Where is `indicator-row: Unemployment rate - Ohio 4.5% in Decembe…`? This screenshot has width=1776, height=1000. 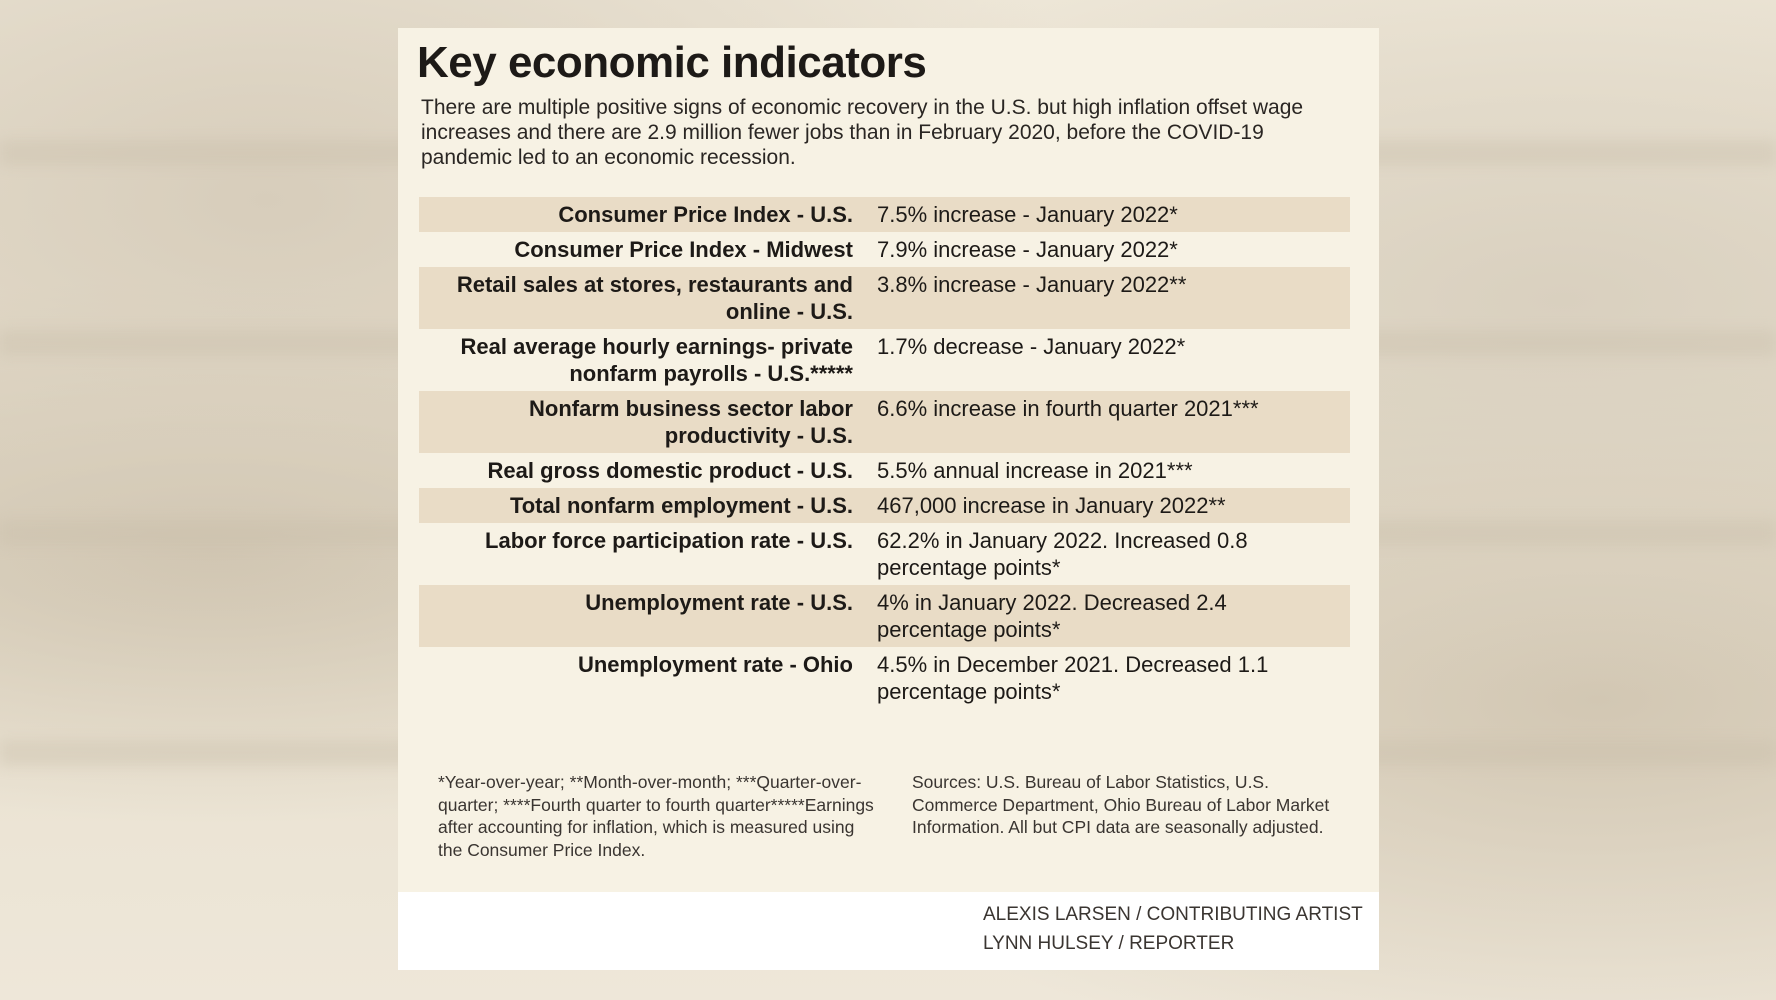
indicator-row: Unemployment rate - Ohio 4.5% in Decembe… is located at coordinates (884, 678).